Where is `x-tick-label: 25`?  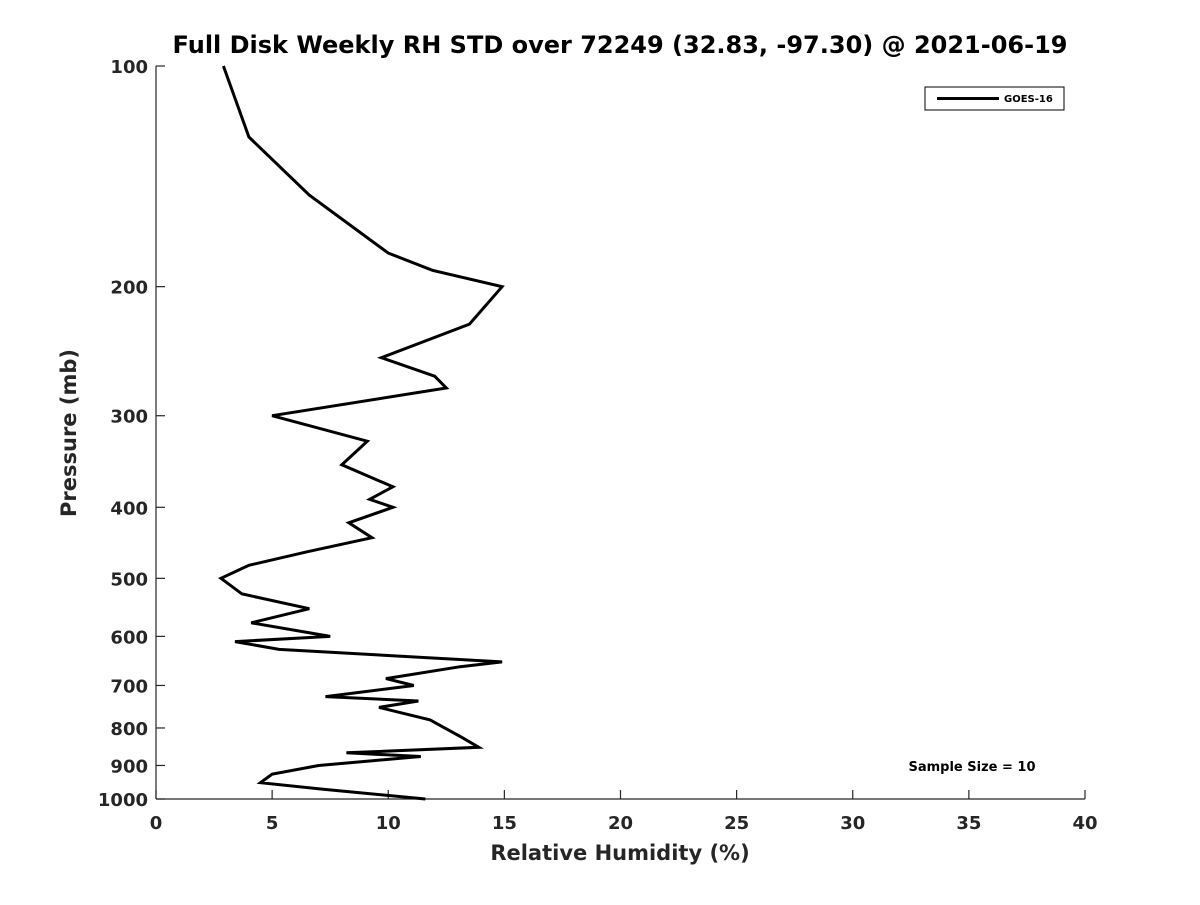
x-tick-label: 25 is located at coordinates (736, 823).